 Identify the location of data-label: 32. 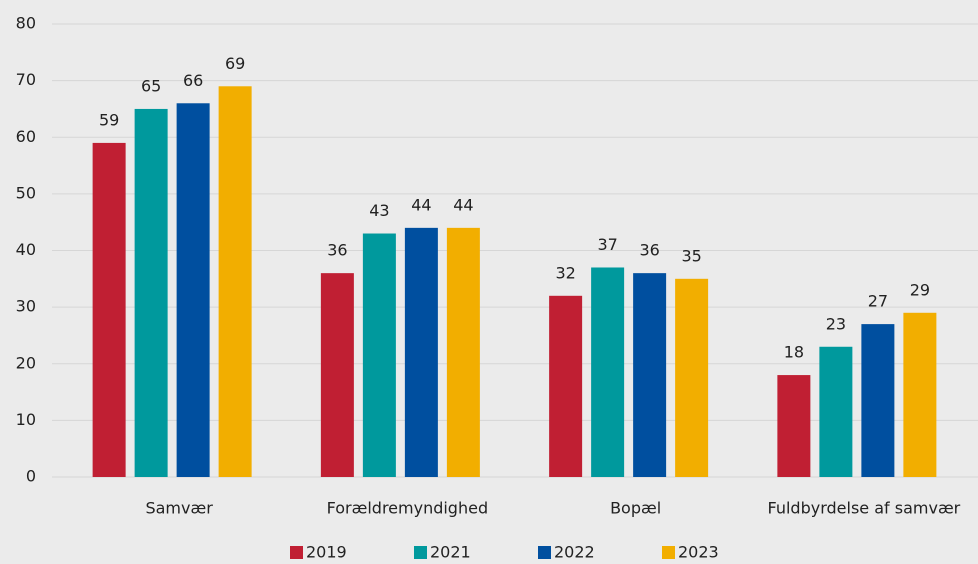
(565, 272).